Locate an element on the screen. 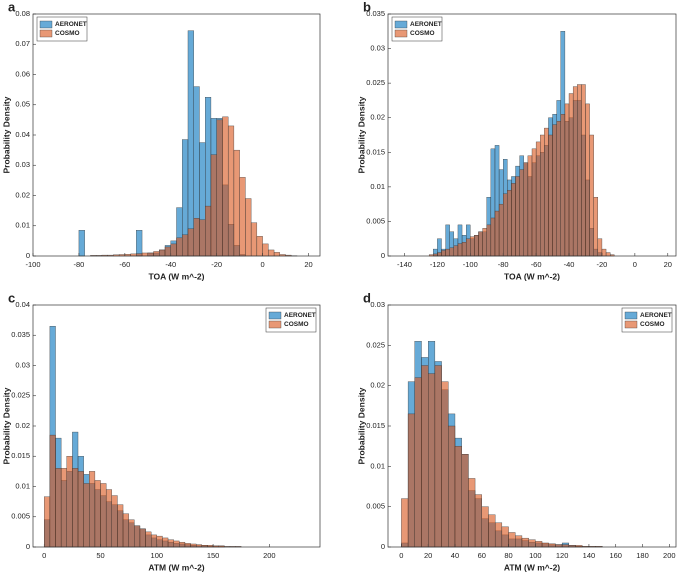 This screenshot has width=685, height=576. x-tick-label: -80 is located at coordinates (78, 264).